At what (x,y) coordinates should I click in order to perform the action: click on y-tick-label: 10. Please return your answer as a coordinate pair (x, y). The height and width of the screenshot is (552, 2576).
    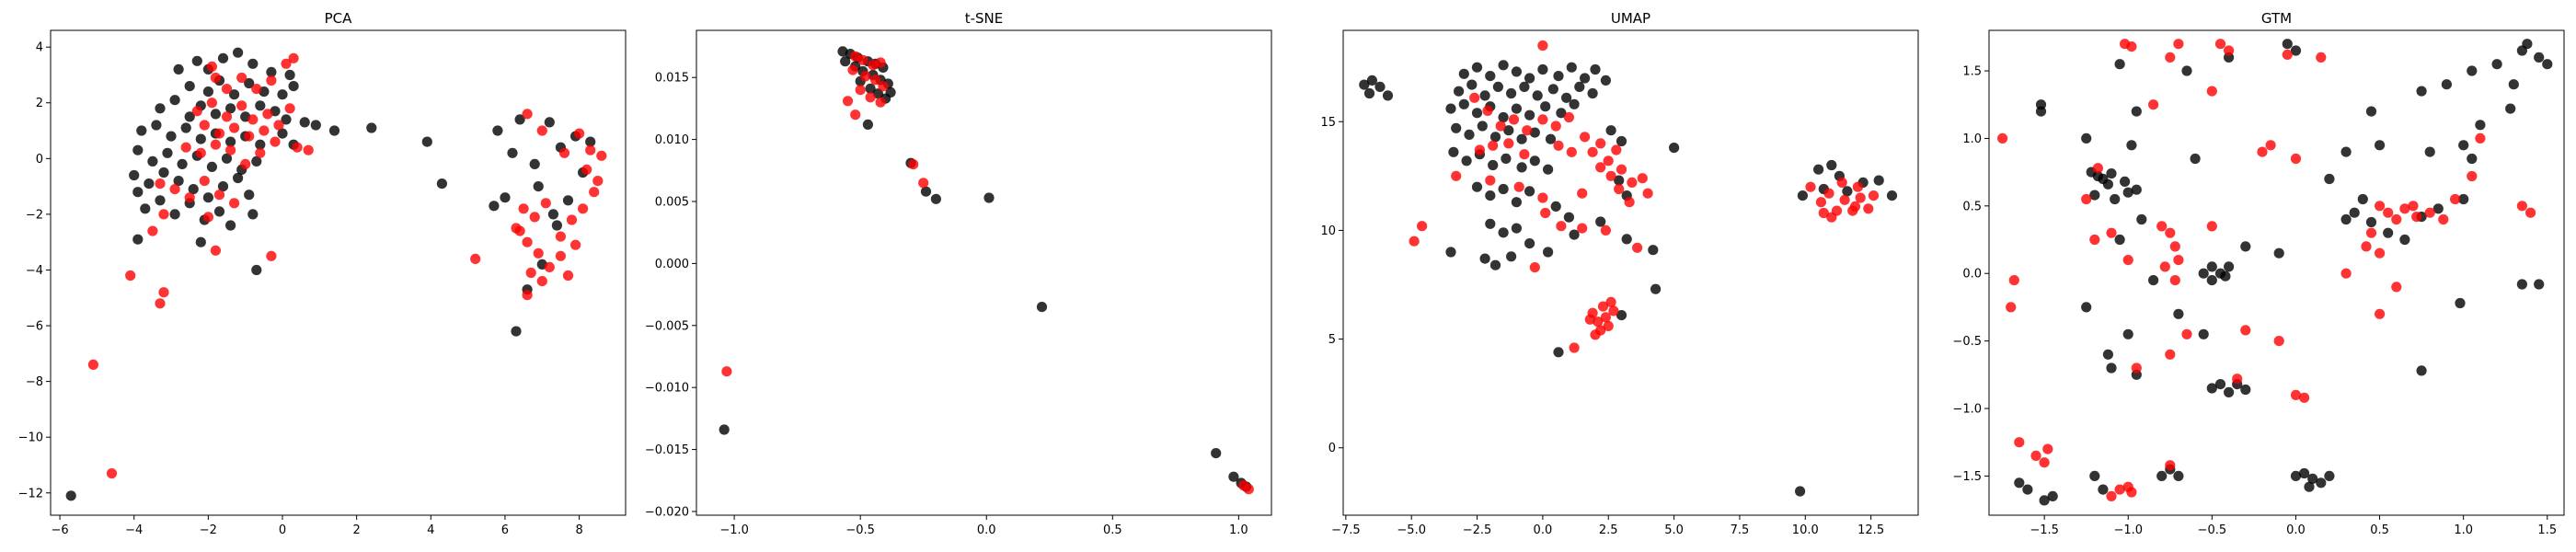
    Looking at the image, I should click on (1328, 231).